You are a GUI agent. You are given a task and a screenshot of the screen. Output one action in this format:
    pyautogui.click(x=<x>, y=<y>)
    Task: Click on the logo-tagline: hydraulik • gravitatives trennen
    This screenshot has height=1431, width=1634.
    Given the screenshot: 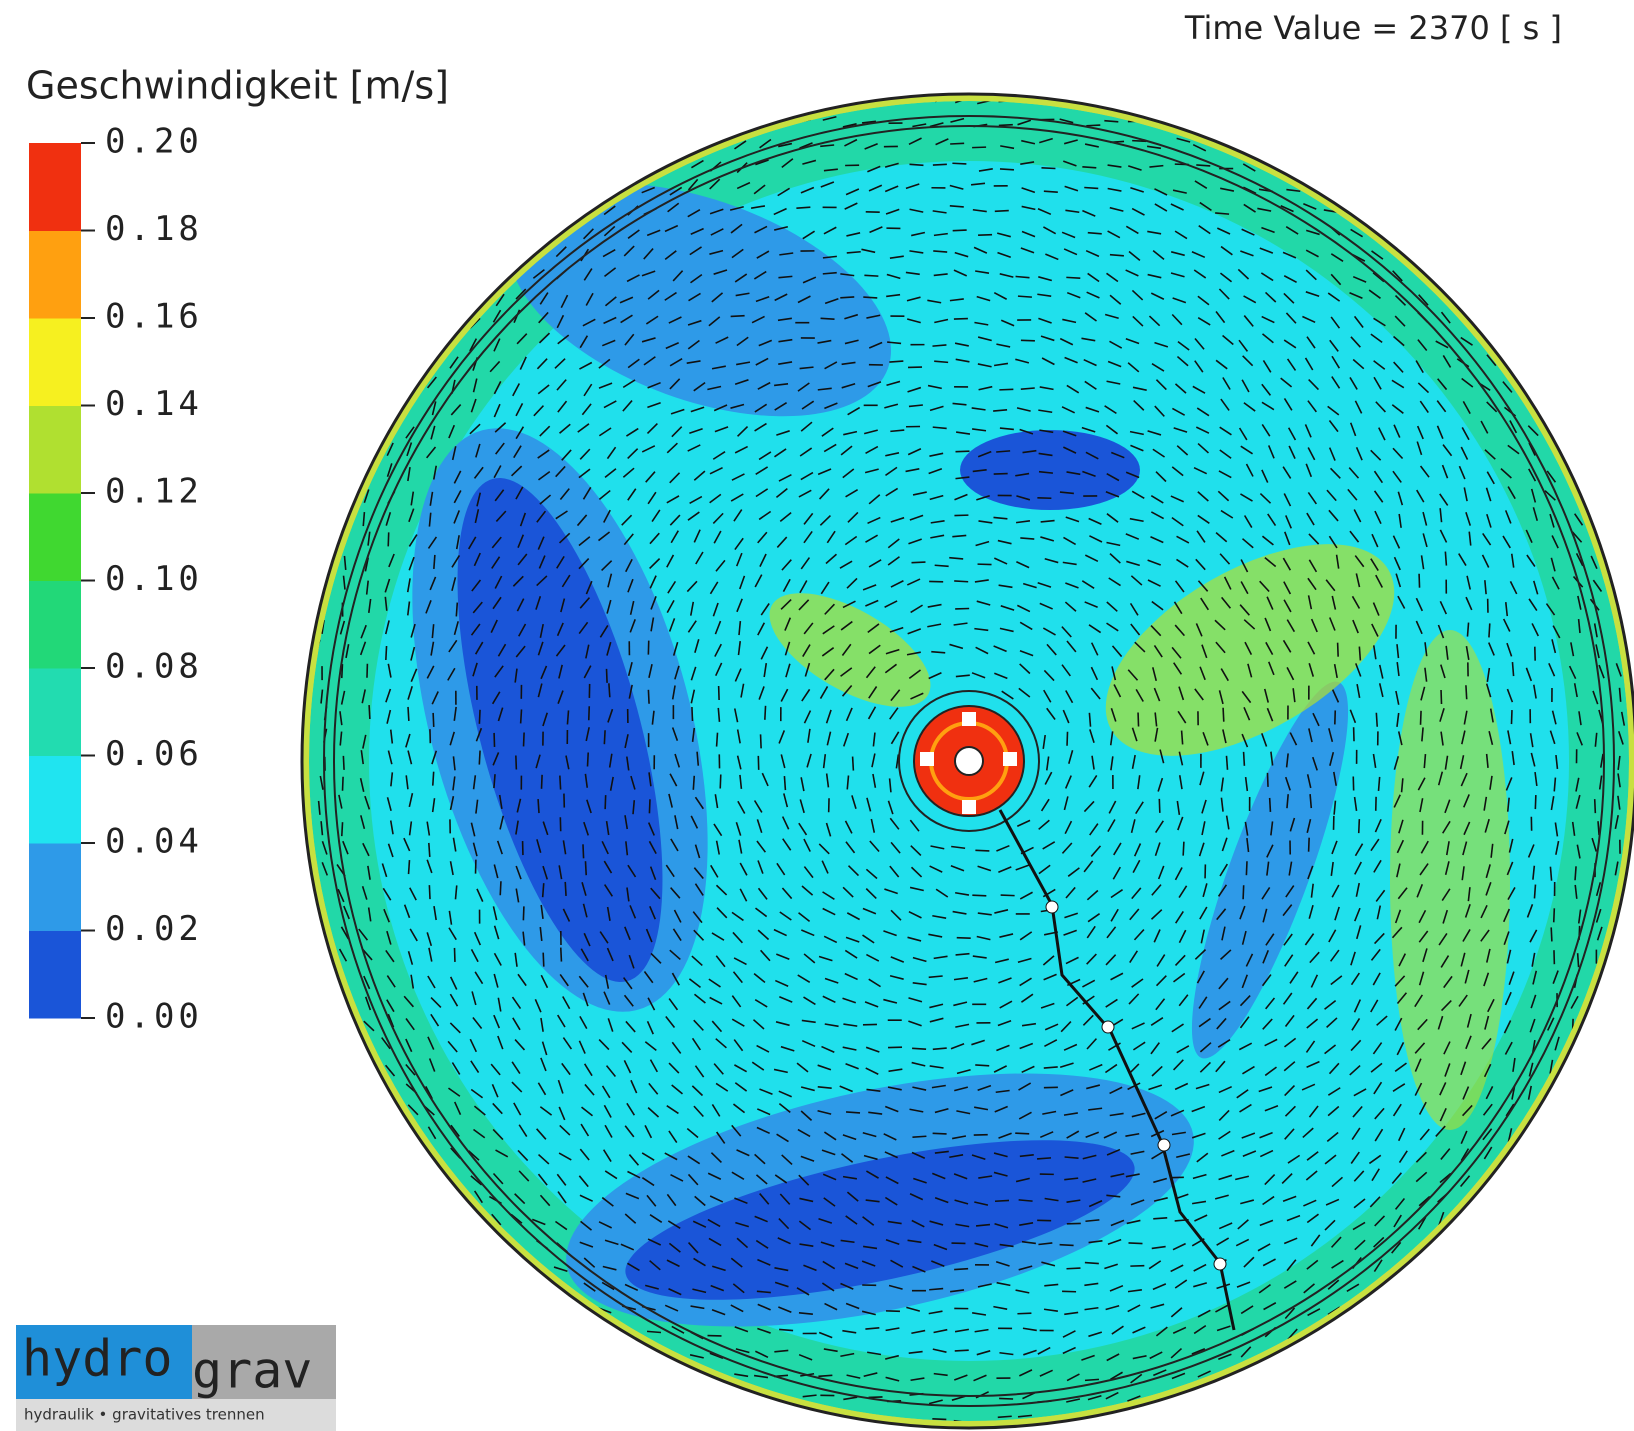 What is the action you would take?
    pyautogui.click(x=144, y=1415)
    